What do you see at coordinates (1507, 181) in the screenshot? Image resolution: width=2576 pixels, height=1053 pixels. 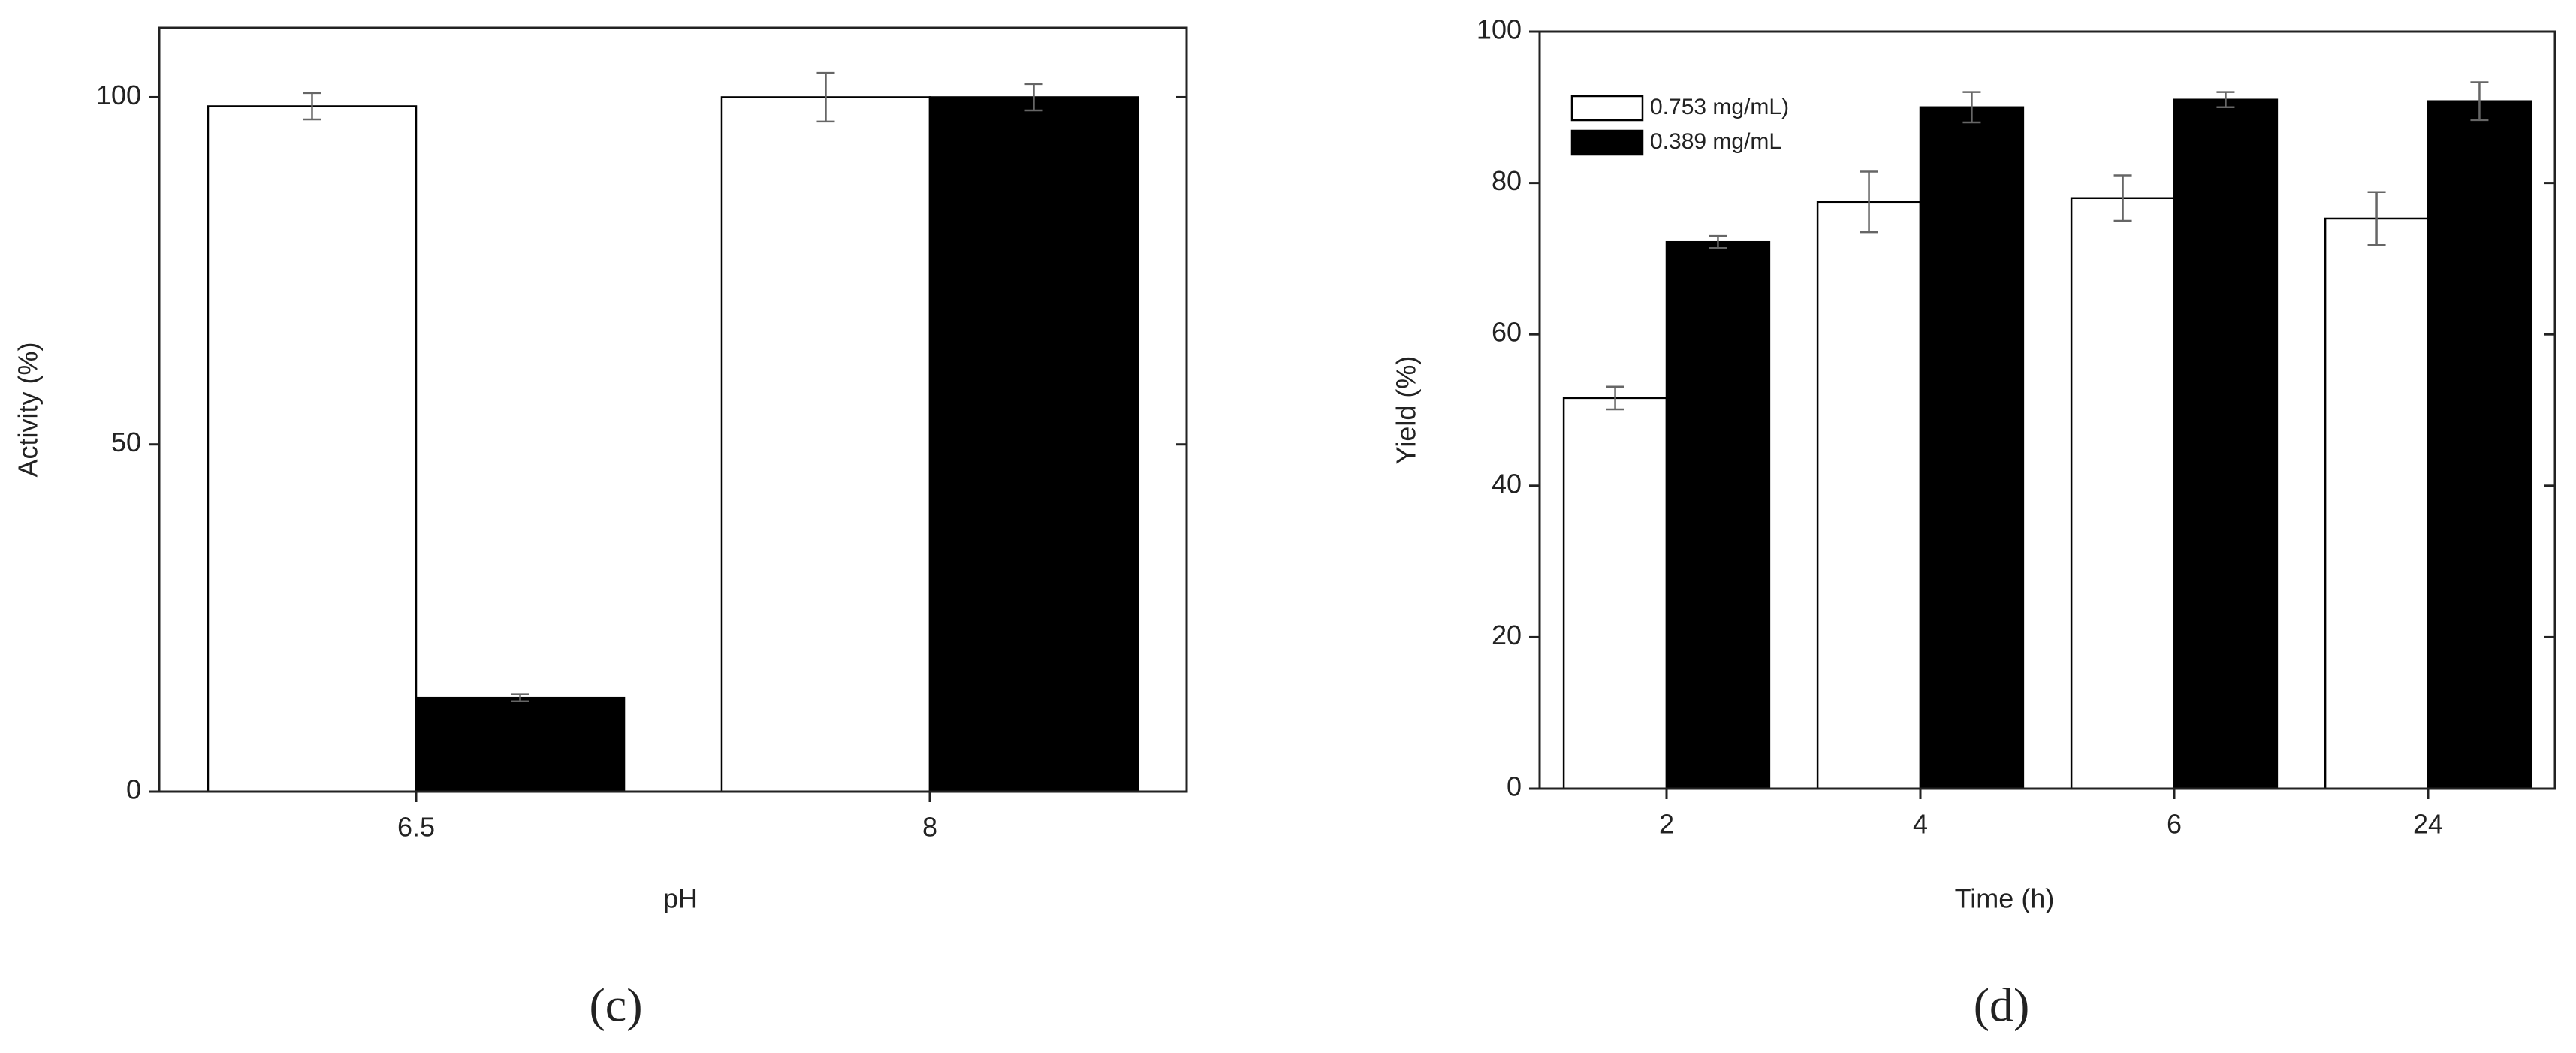 I see `y-tick-label: 80` at bounding box center [1507, 181].